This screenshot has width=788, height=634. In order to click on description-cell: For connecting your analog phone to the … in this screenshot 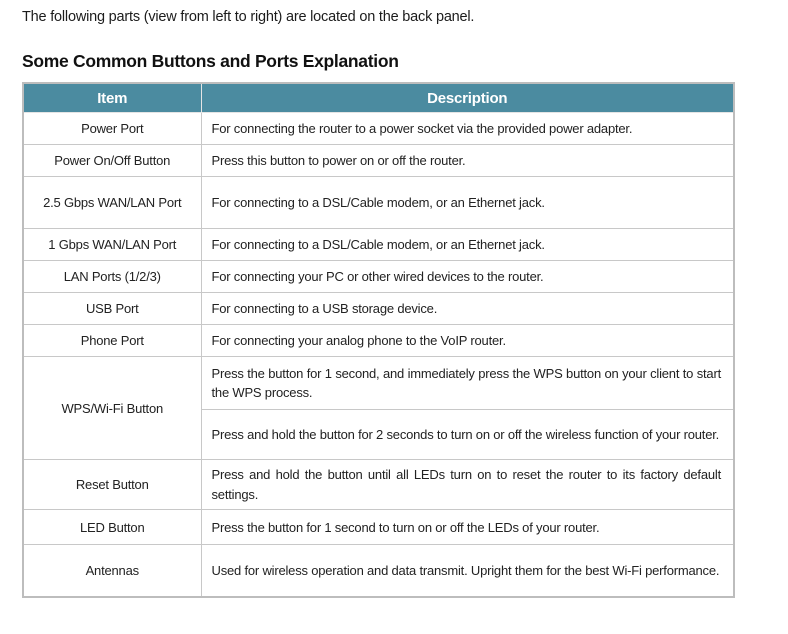, I will do `click(467, 341)`.